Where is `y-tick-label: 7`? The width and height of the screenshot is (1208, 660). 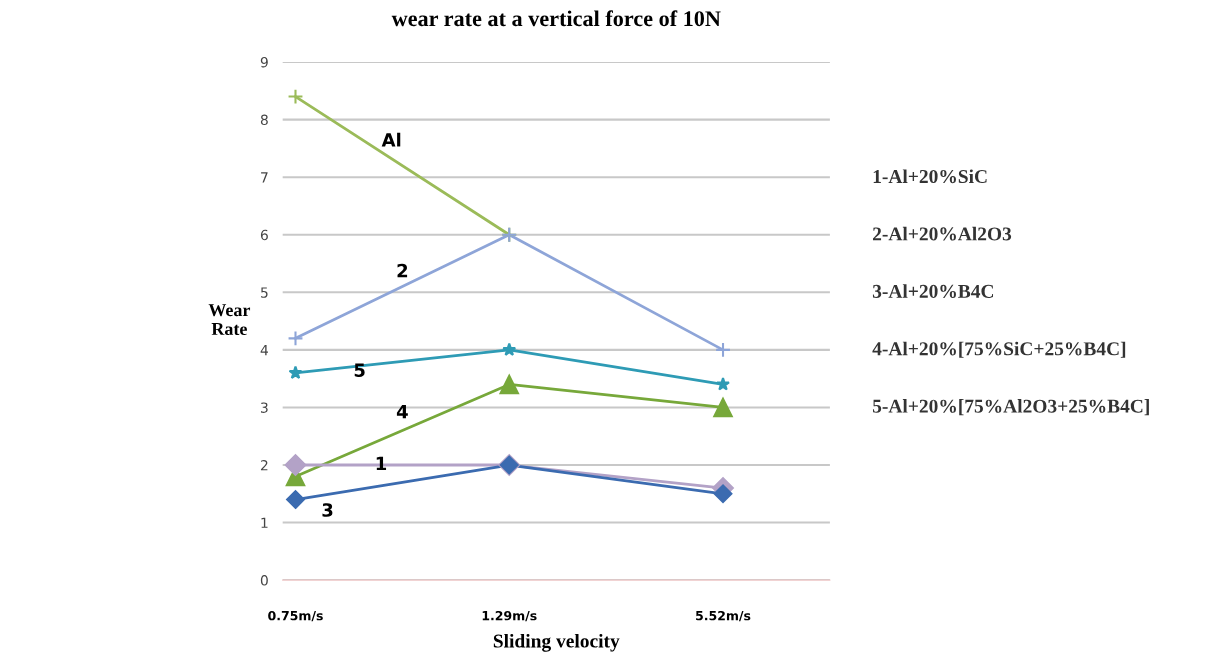 y-tick-label: 7 is located at coordinates (264, 177).